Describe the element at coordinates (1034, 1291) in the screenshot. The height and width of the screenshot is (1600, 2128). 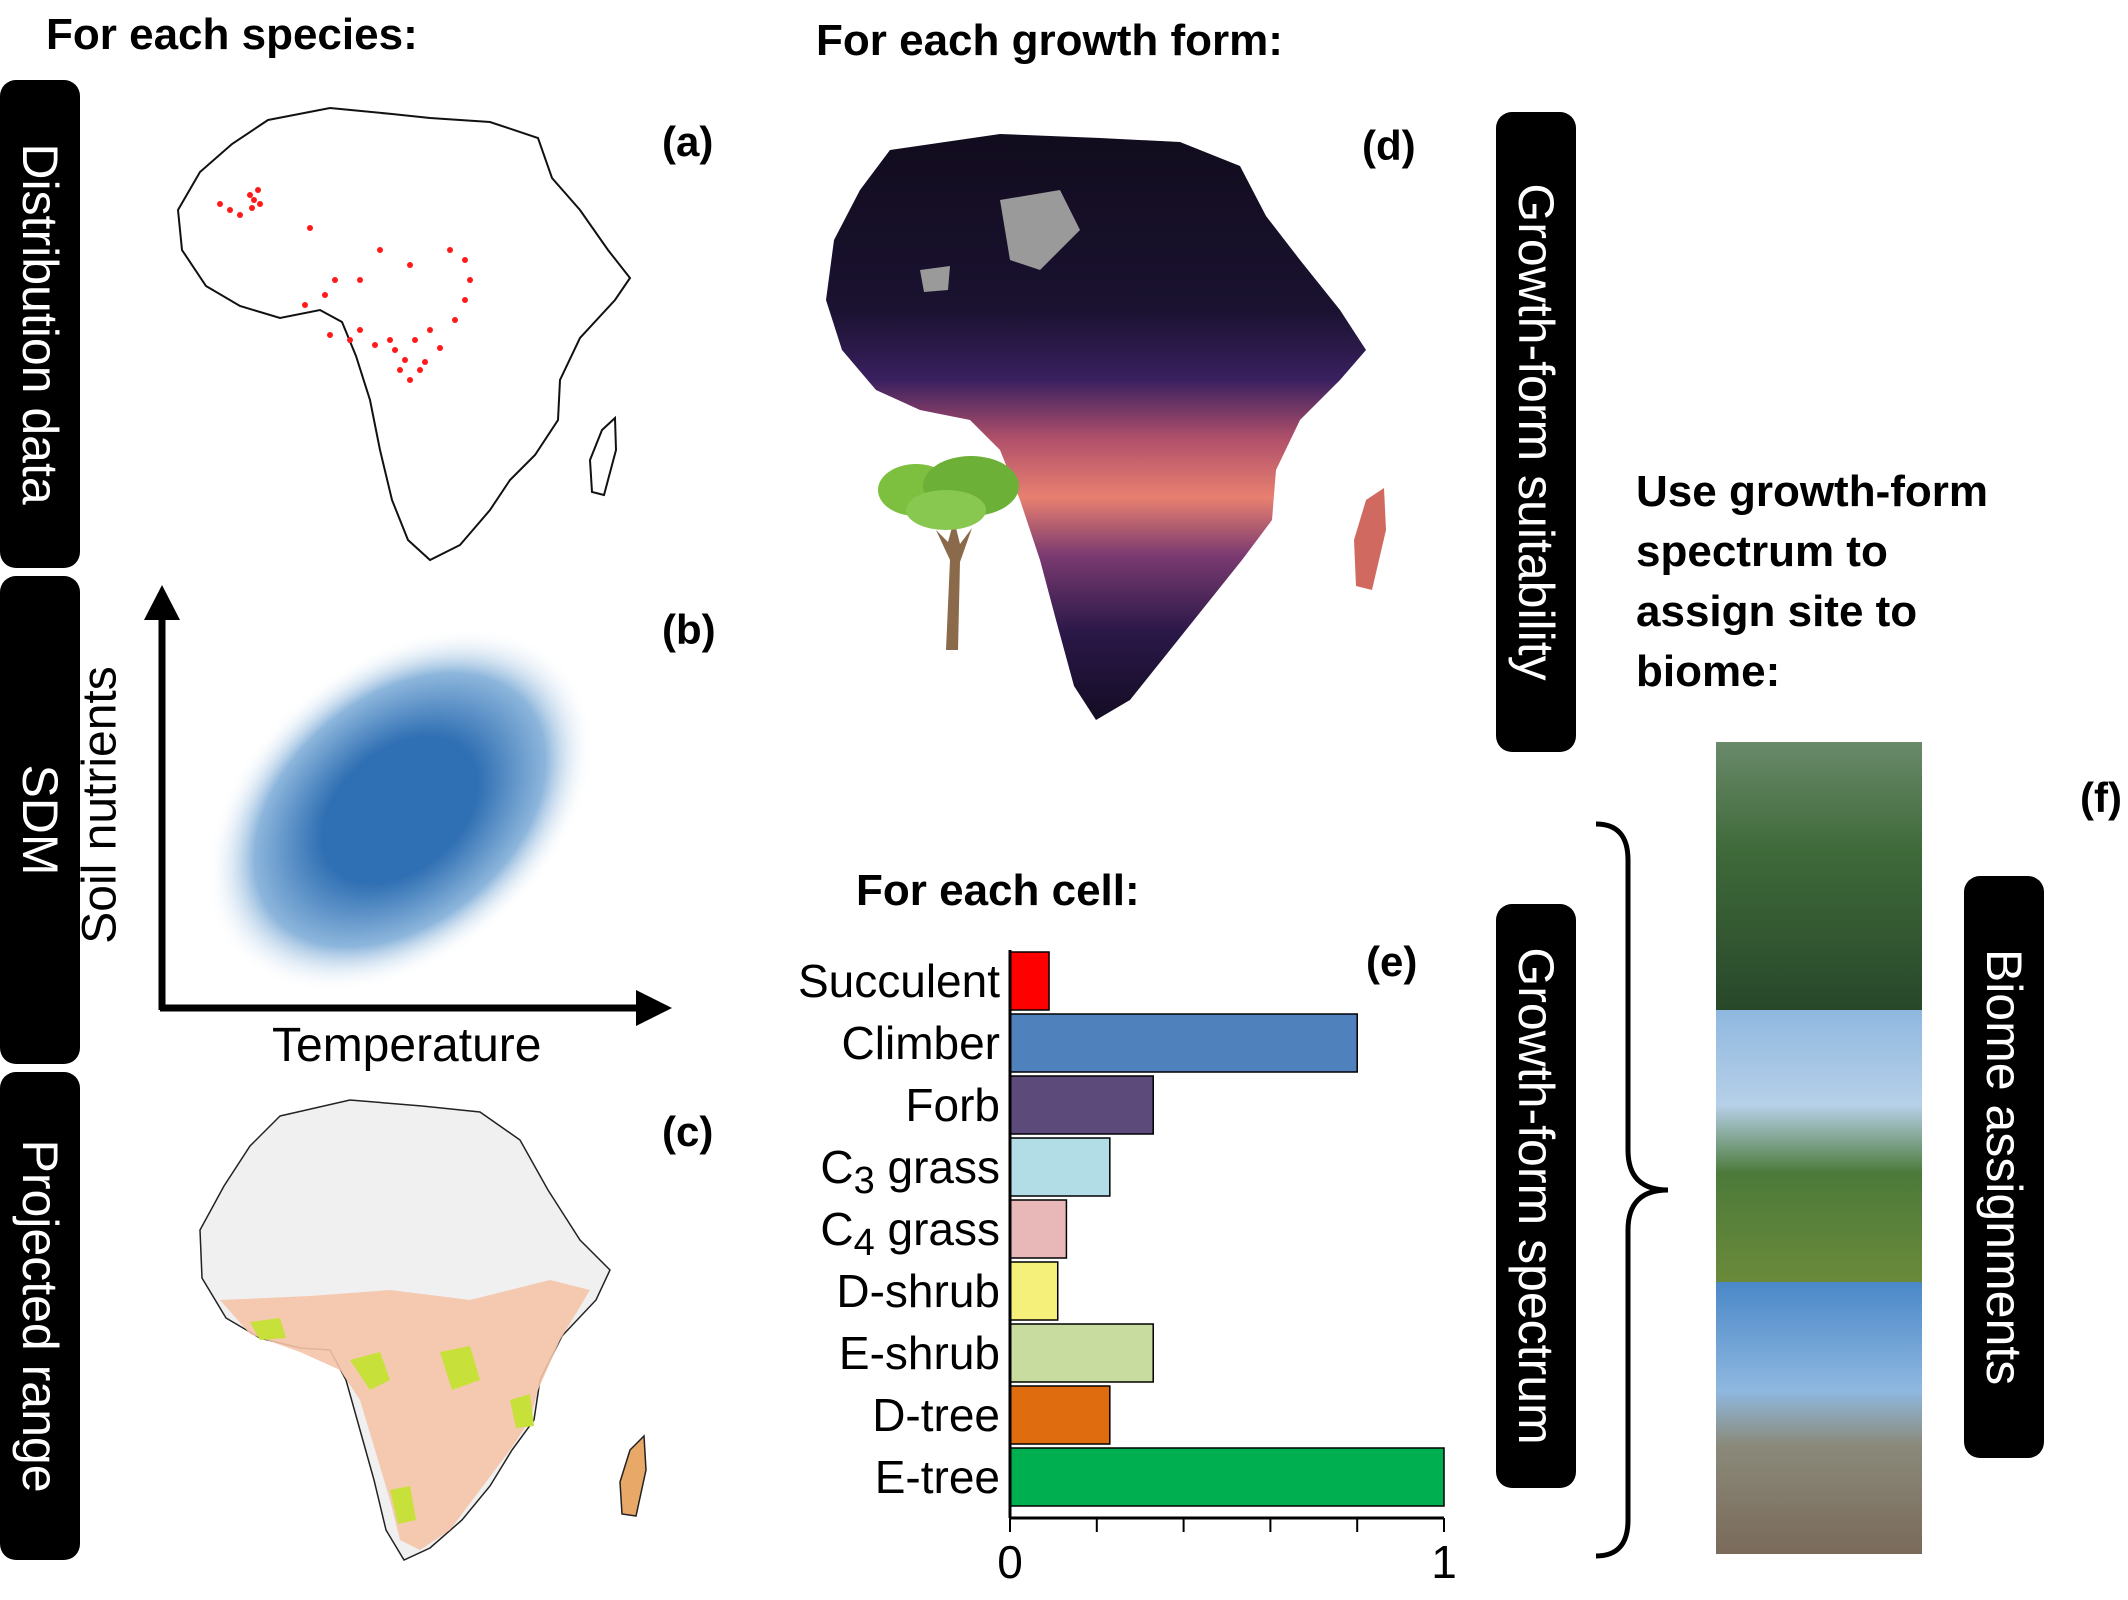
I see `bar-d-shrub` at that location.